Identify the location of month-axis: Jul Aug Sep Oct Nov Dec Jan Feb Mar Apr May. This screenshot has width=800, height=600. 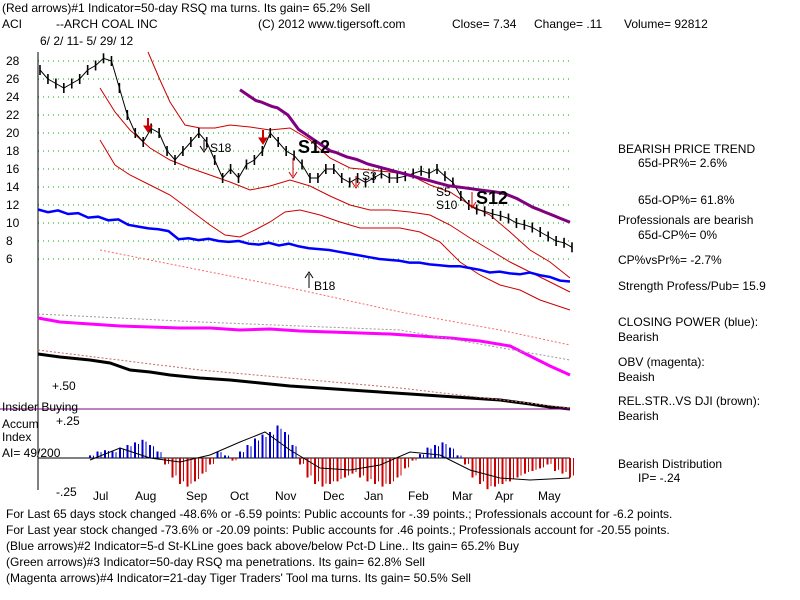
(327, 496).